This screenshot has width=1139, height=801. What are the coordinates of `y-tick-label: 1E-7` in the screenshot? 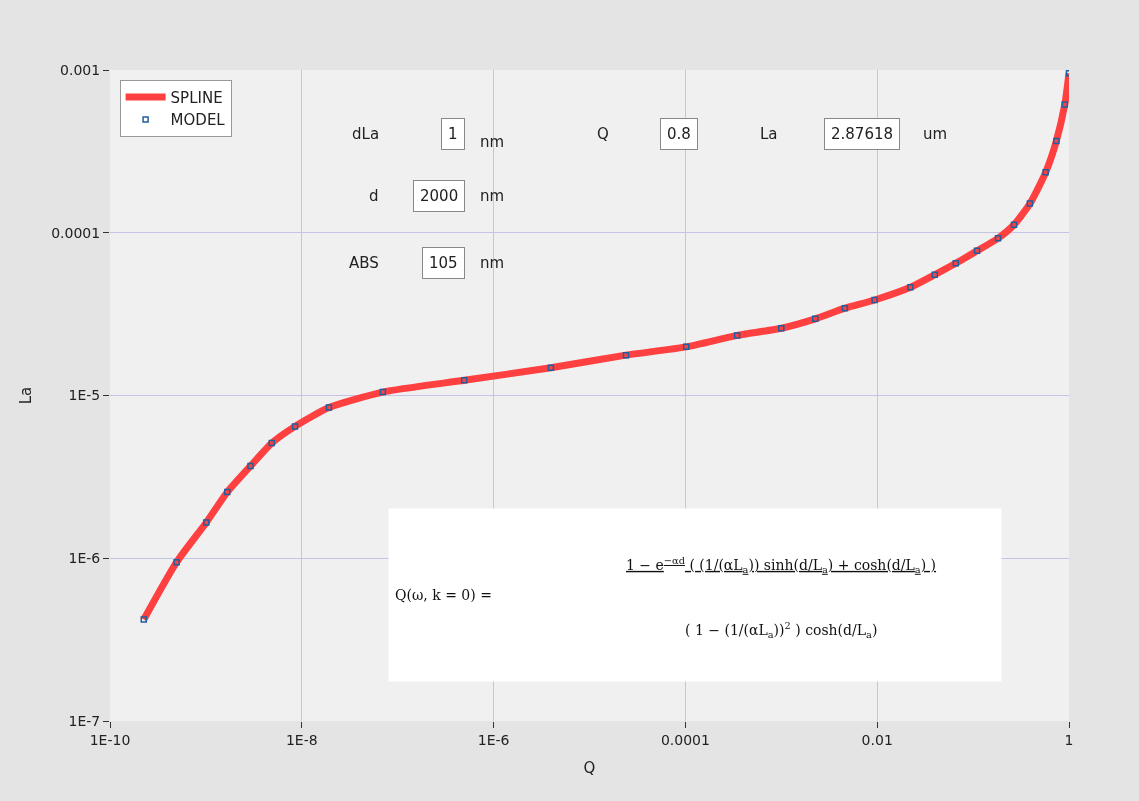 It's located at (84, 720).